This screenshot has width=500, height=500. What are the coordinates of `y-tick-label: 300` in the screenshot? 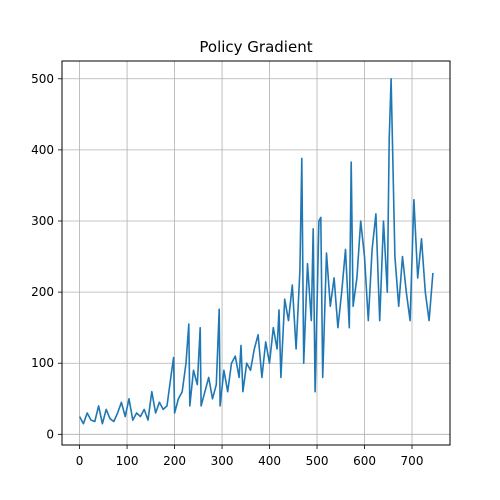 It's located at (42, 221).